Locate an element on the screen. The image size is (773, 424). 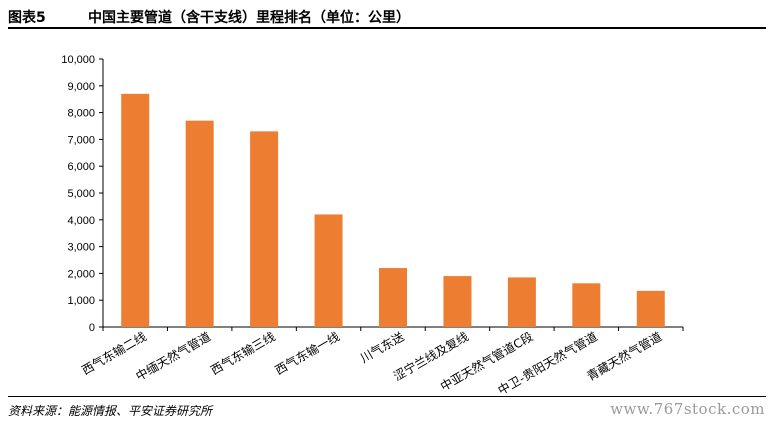
y-tick-label: 7,000 is located at coordinates (81, 140).